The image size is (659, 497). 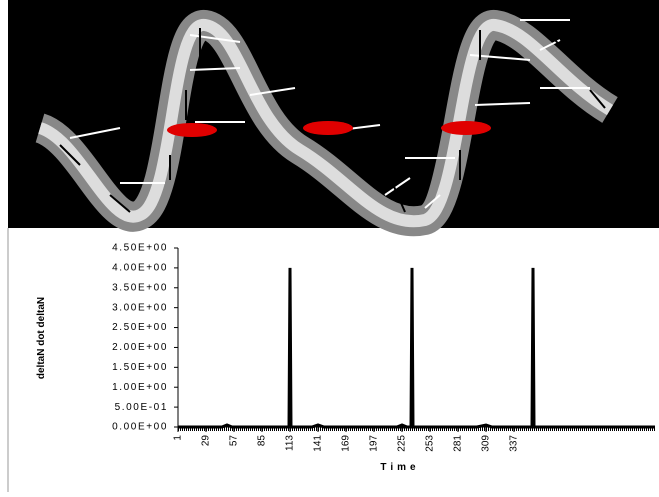 I want to click on y-tick-label: 4.00E+00, so click(x=140, y=268).